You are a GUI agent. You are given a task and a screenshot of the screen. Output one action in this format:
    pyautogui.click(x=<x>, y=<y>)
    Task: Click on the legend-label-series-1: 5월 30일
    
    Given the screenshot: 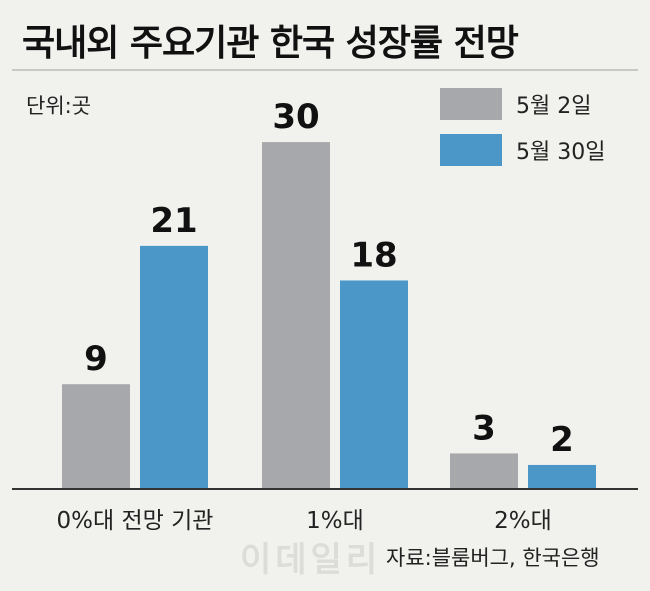 What is the action you would take?
    pyautogui.click(x=561, y=152)
    